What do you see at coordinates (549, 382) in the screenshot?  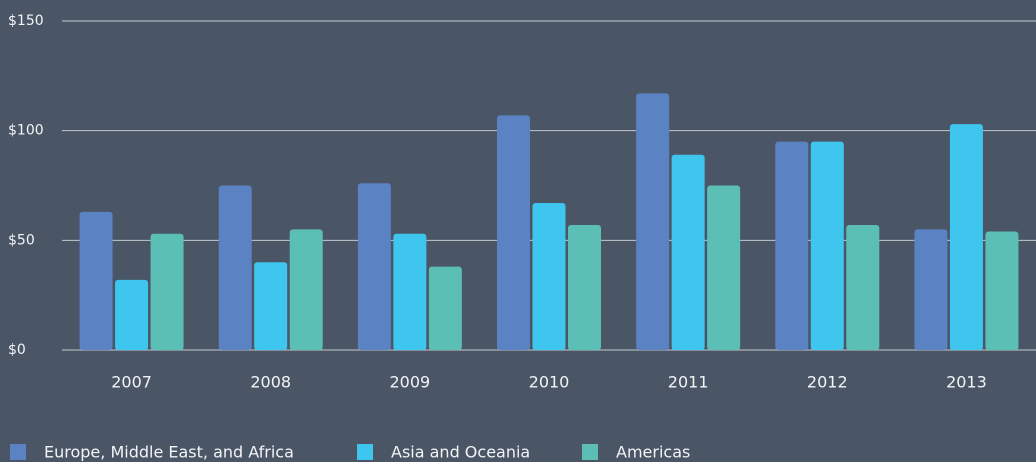 I see `x-tick-label: 2010` at bounding box center [549, 382].